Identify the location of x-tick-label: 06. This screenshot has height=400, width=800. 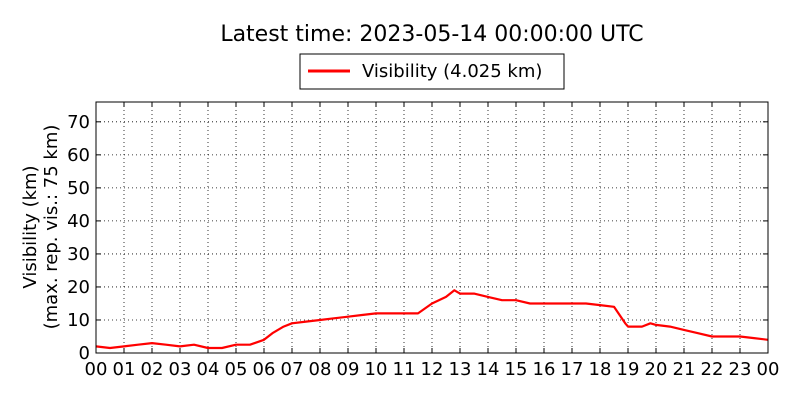
(264, 369).